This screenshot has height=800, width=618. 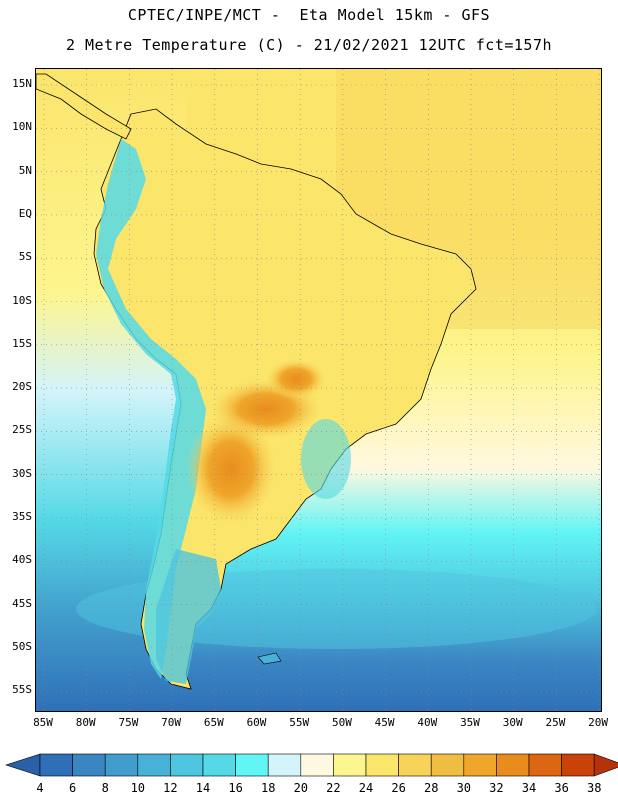 I want to click on temperature-colorbar: 4 6 8 10 12 14 16 18 20 22 24 26 28 30 32 34 36 38, so click(x=311, y=774).